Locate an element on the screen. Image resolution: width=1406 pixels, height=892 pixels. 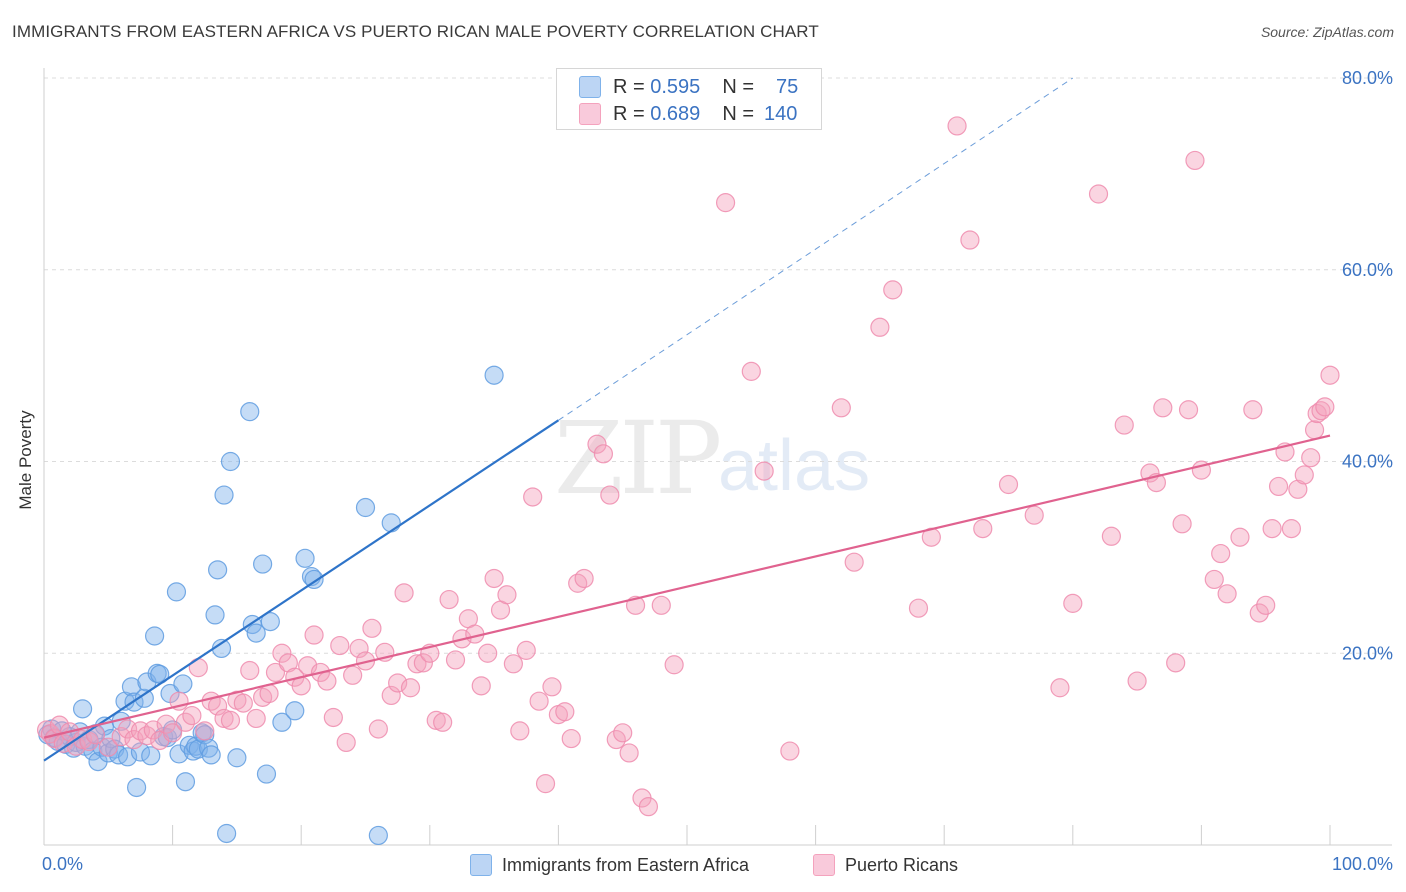
y-tick-label-3: 80.0% is located at coordinates (1367, 78).